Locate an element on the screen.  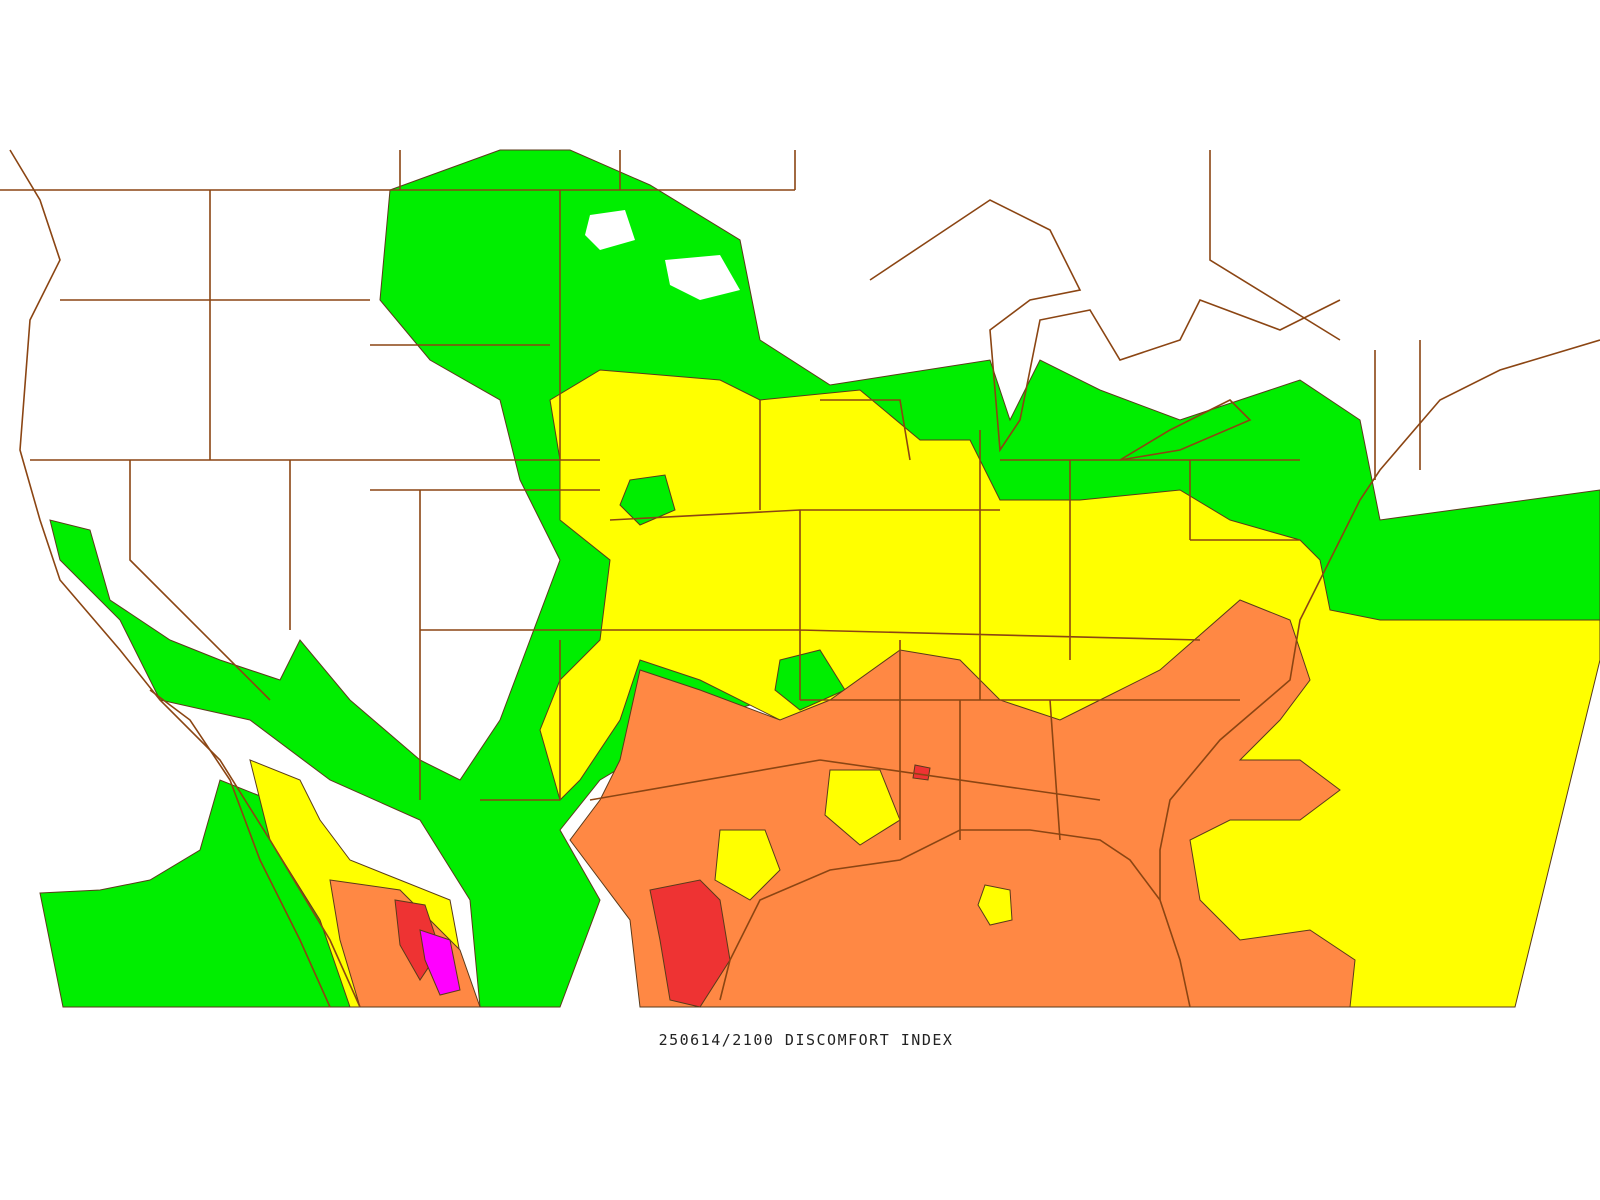
caption: 250614/2100 DISCOMFORT INDEX is located at coordinates (806, 1040).